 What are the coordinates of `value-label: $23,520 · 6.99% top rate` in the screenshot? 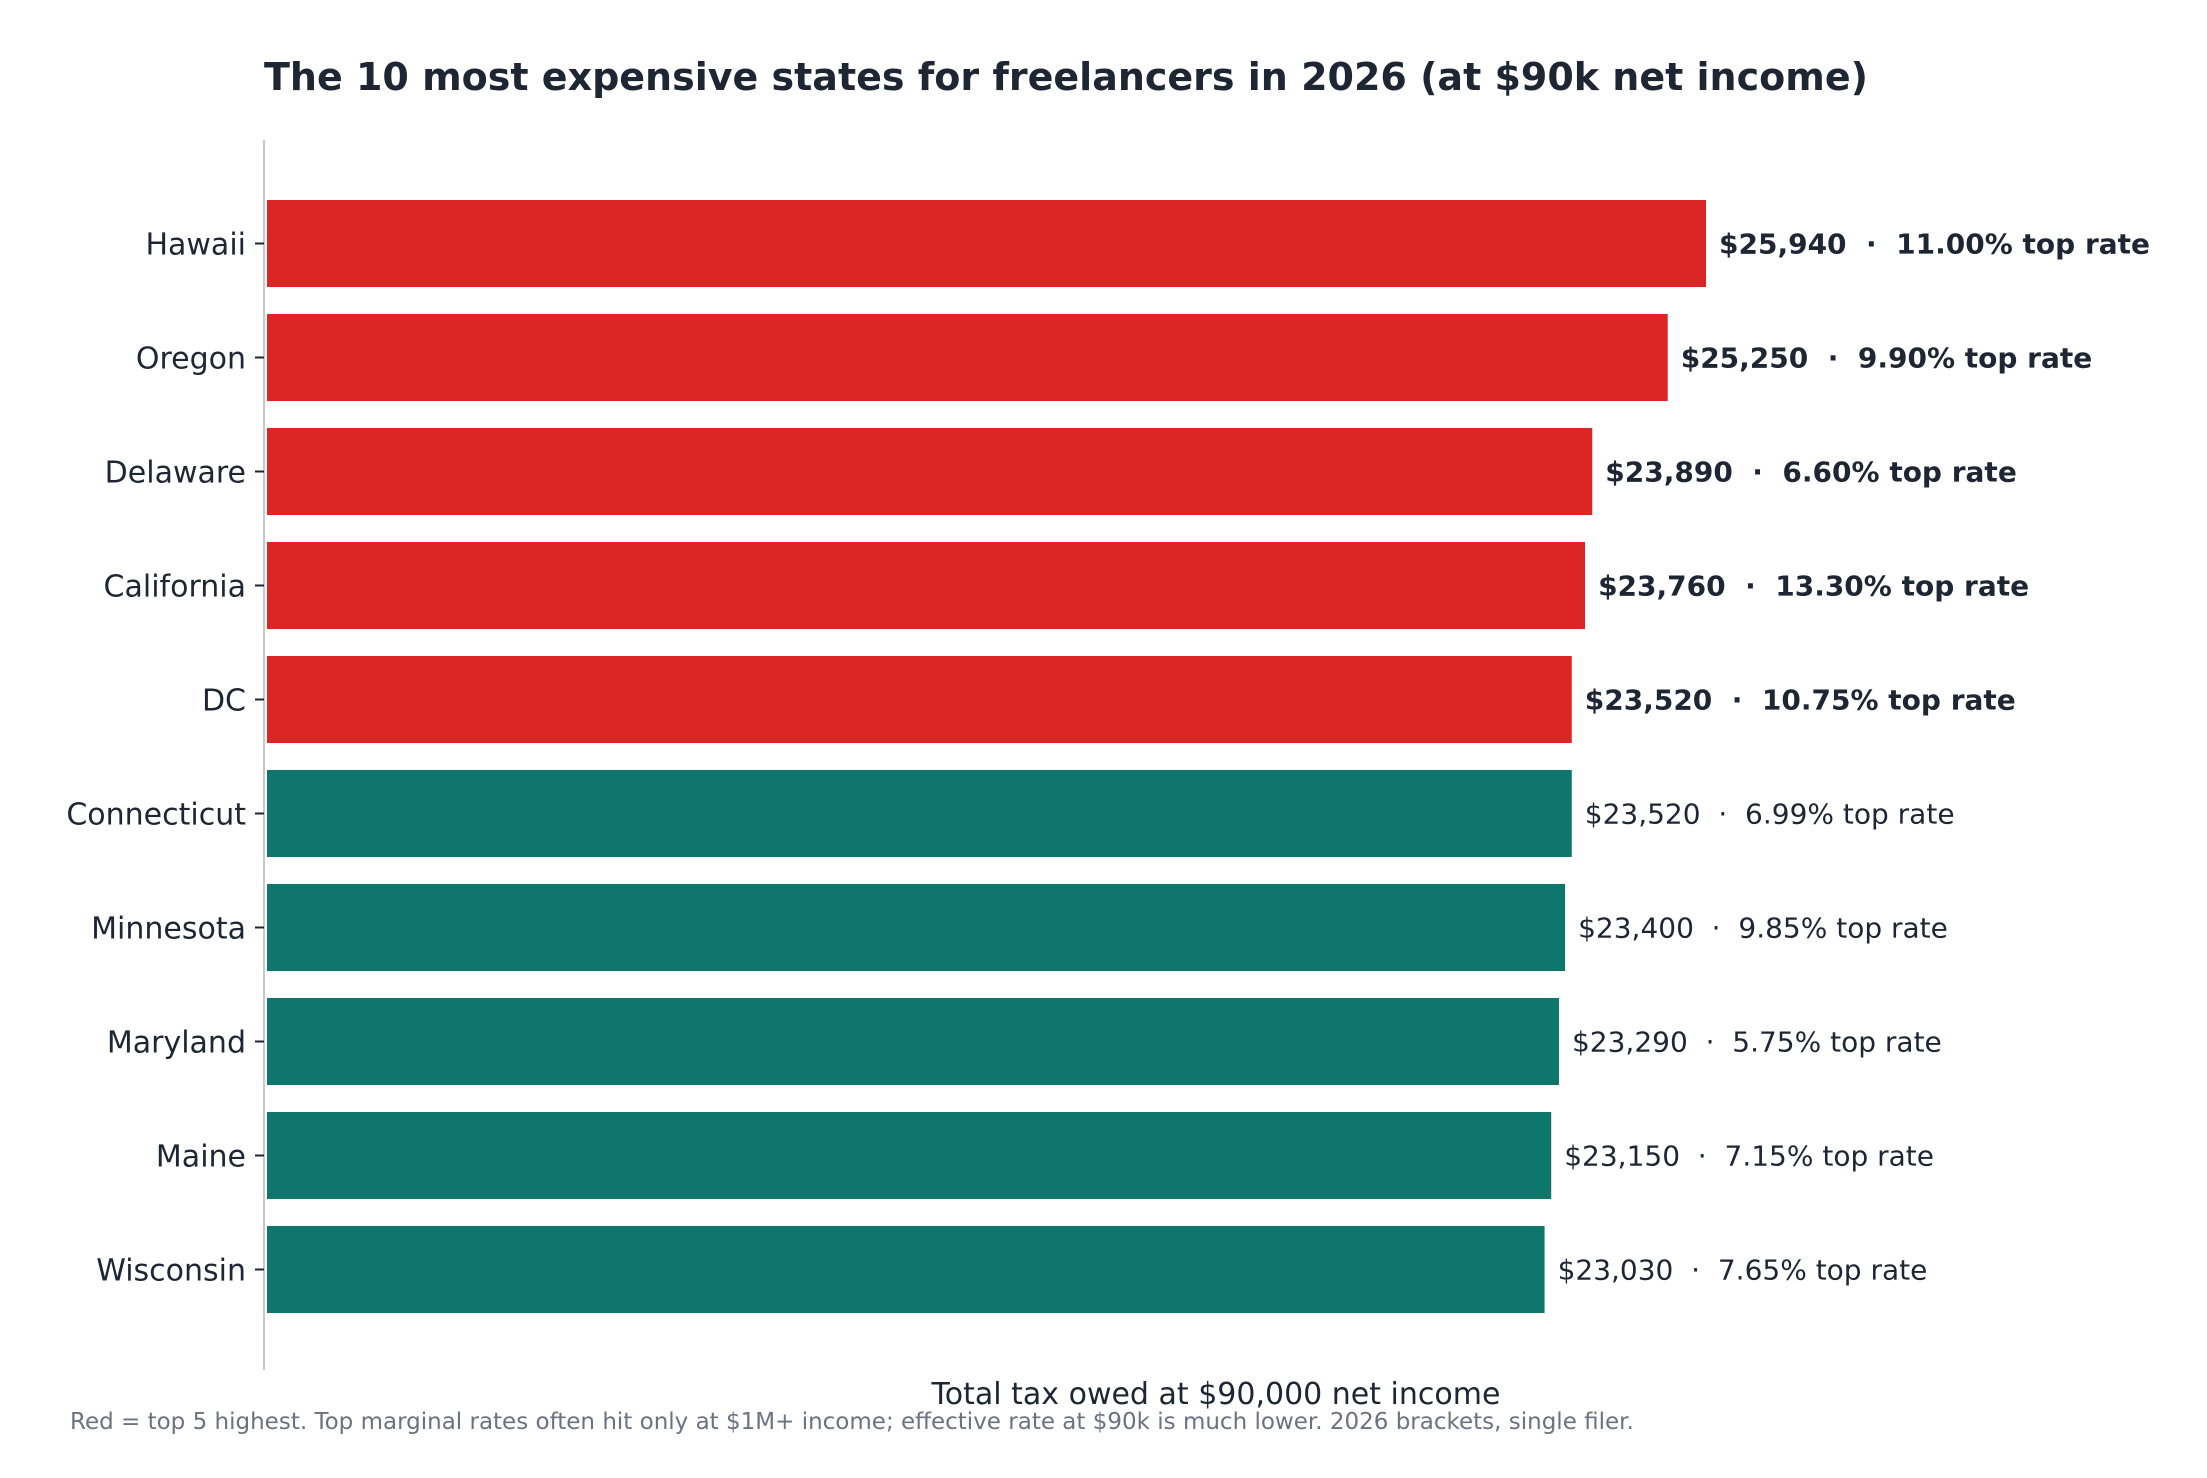 It's located at (1770, 814).